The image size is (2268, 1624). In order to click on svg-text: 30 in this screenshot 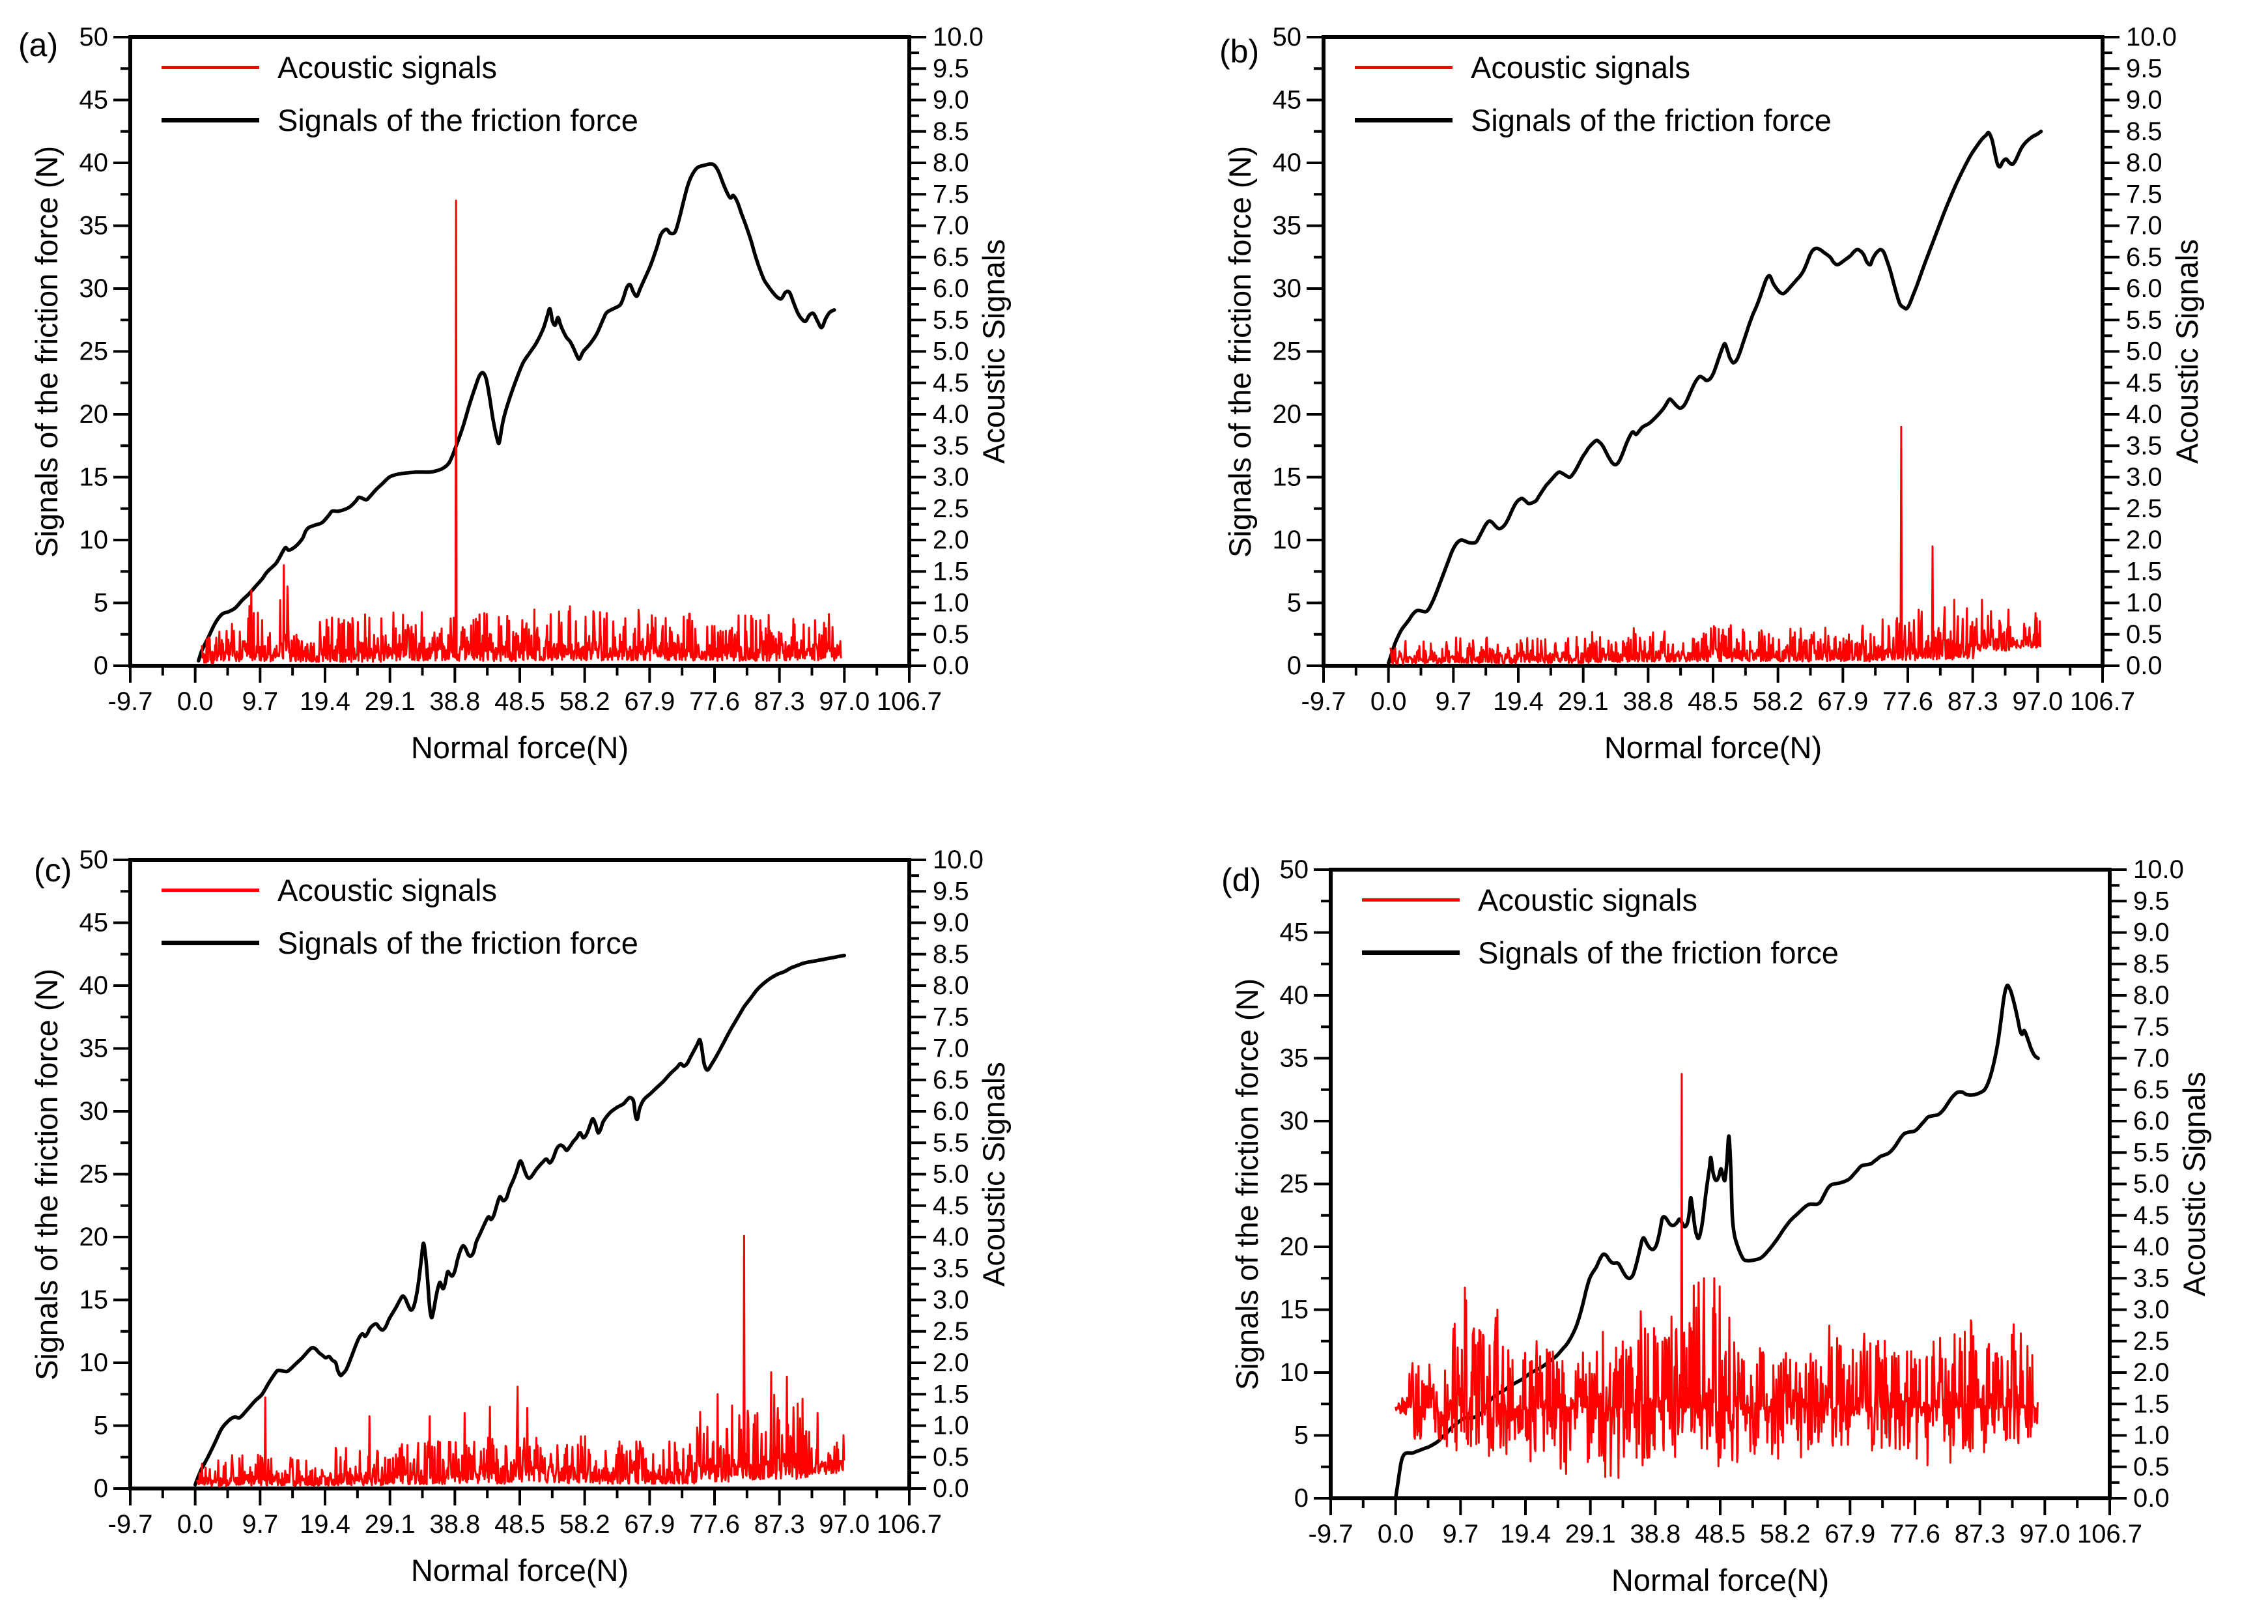, I will do `click(94, 1111)`.